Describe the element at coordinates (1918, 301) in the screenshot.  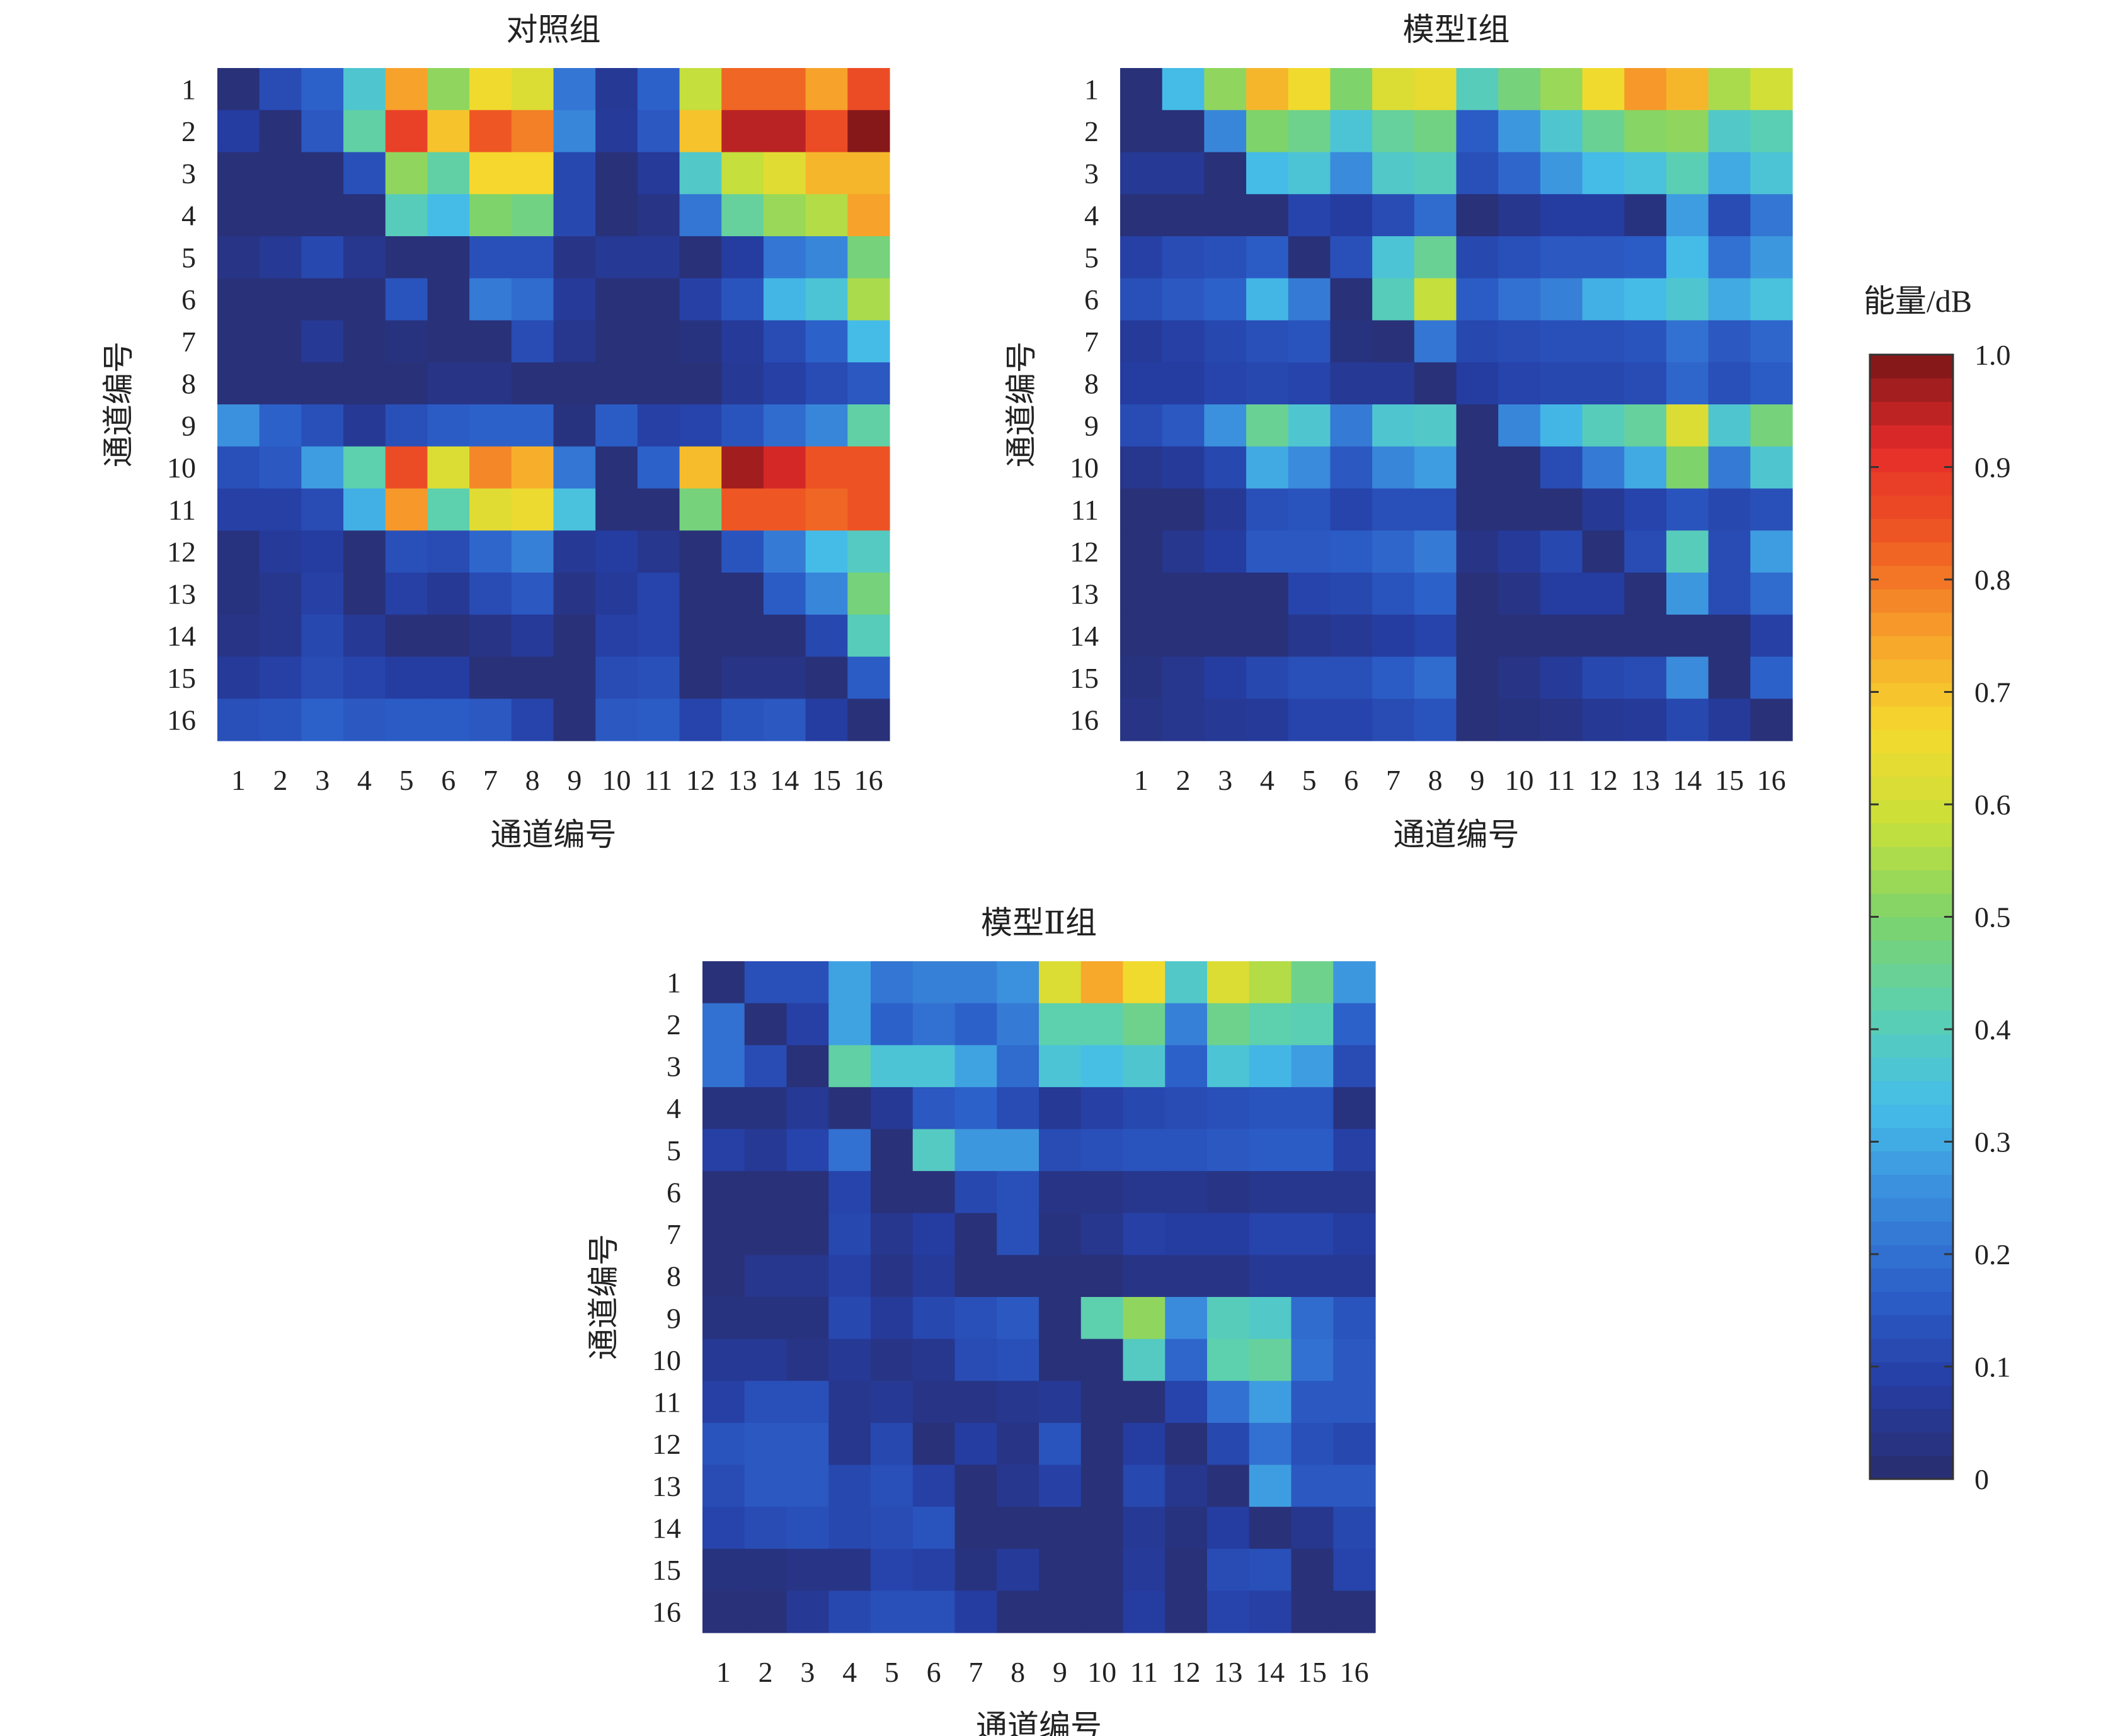
I see `colorbar-label: 能量/dB` at that location.